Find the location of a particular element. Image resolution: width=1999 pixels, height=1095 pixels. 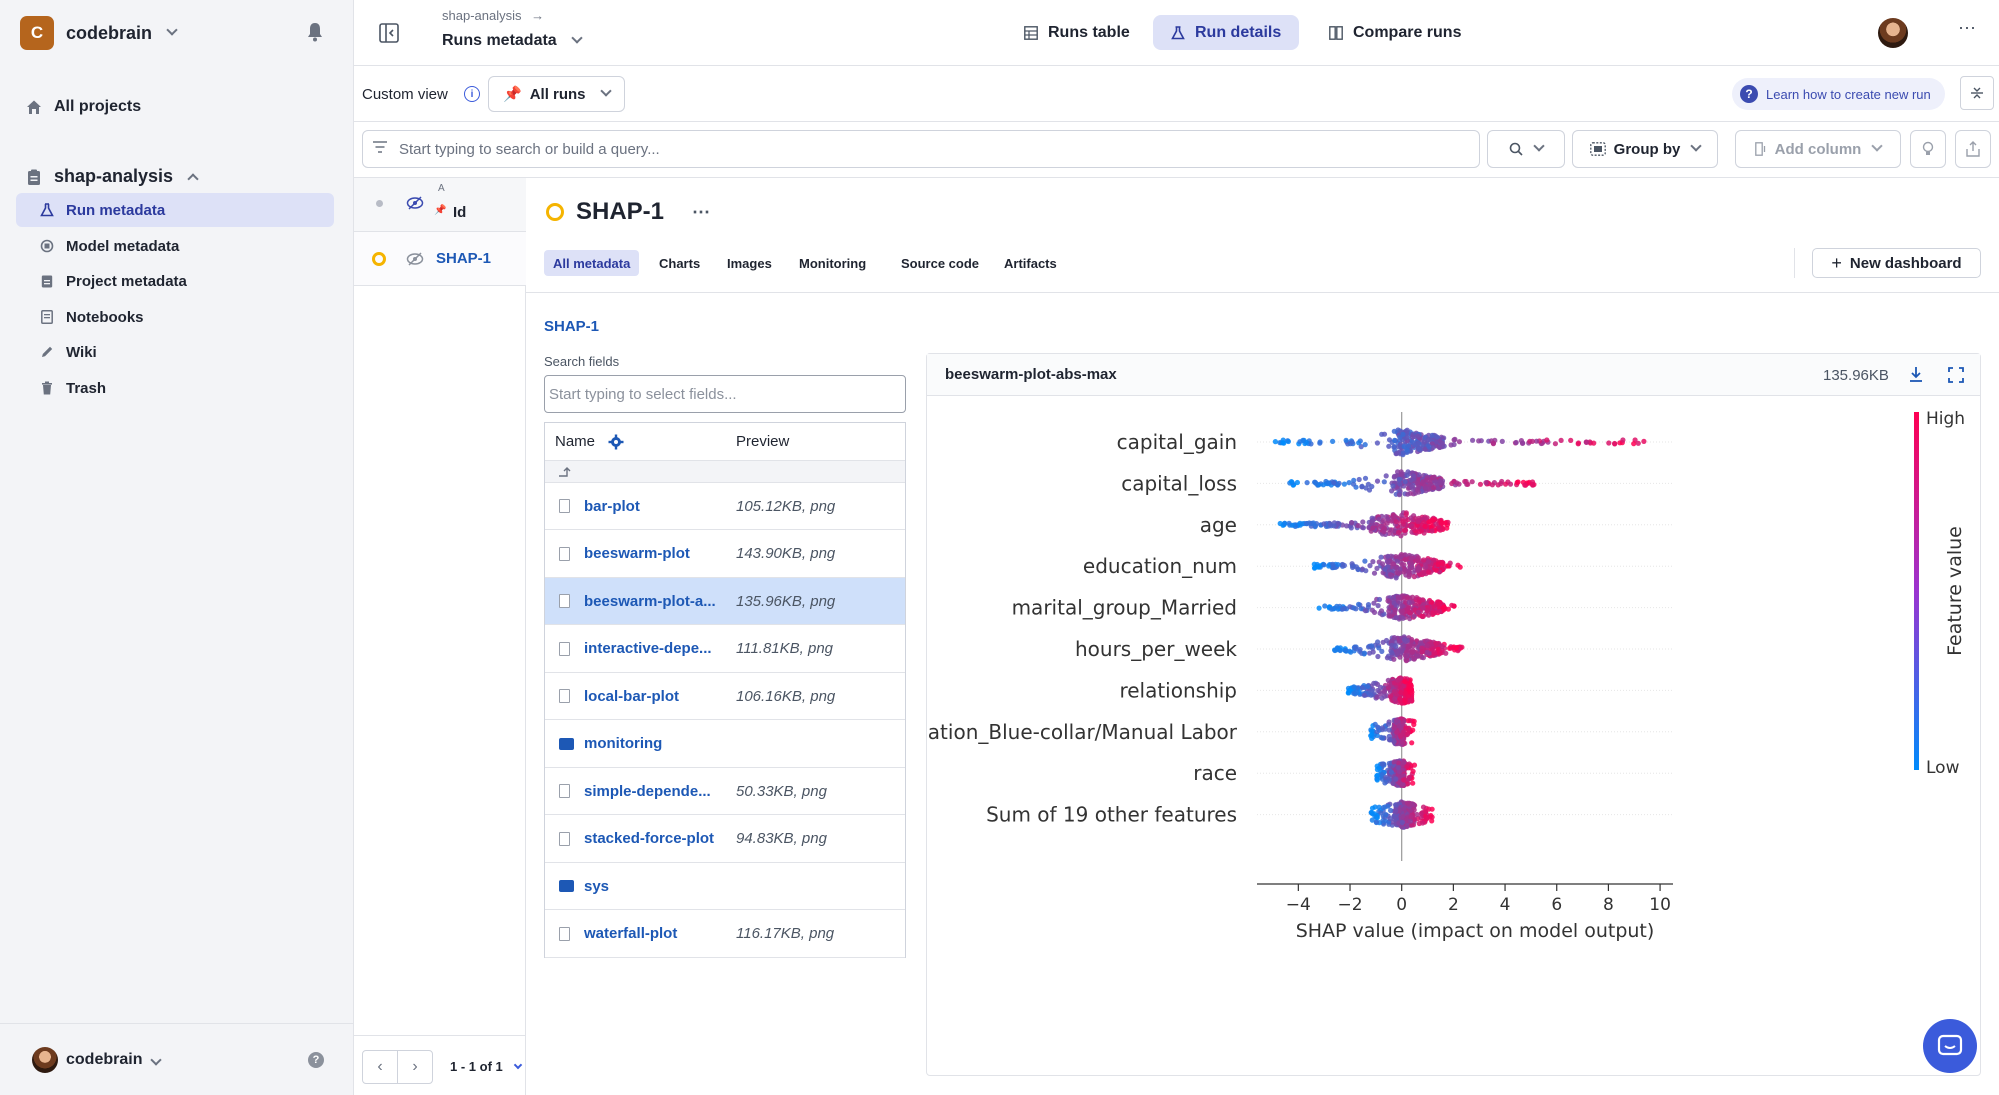

org-switcher: C codebrain is located at coordinates (99, 33).